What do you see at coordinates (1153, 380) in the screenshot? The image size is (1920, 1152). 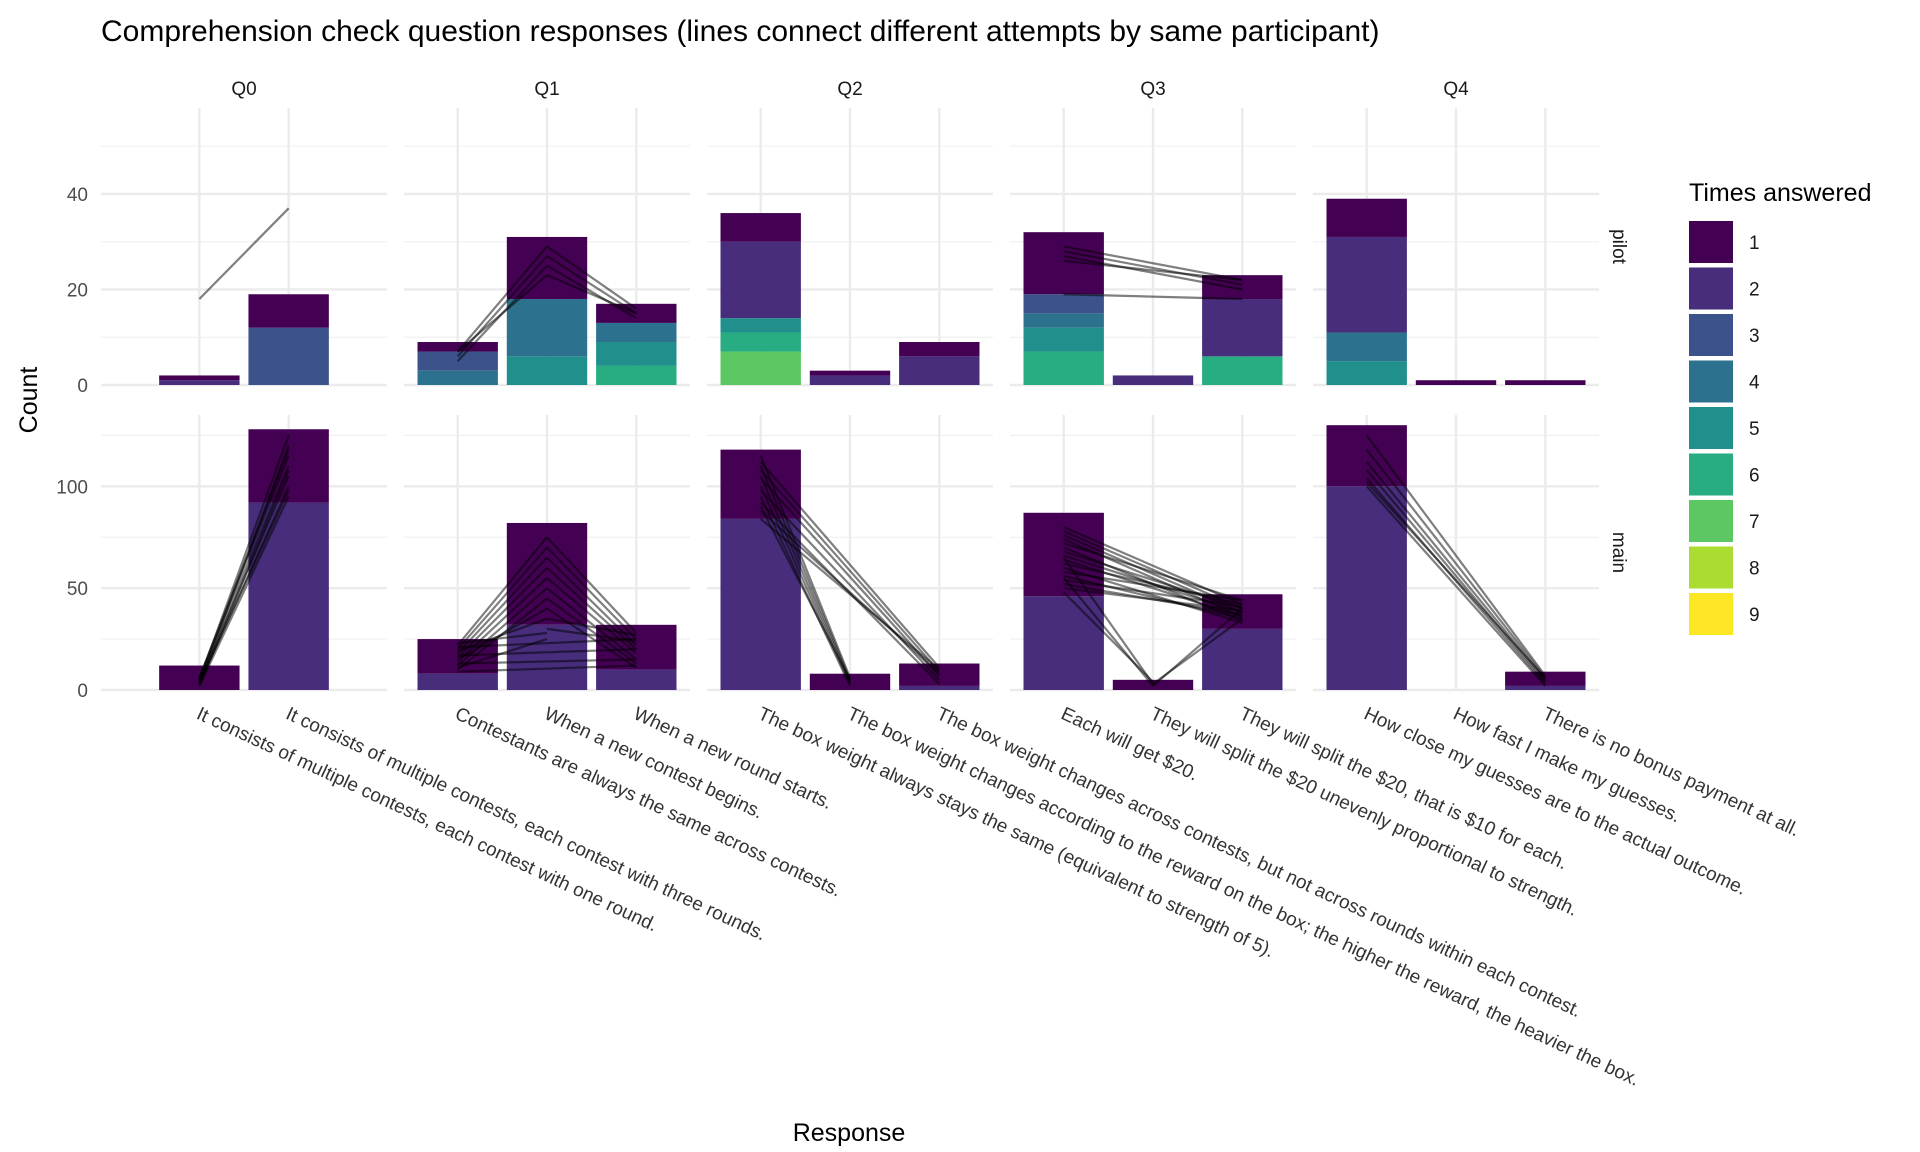 I see `bar-segment-pilot-q3-r1-t2` at bounding box center [1153, 380].